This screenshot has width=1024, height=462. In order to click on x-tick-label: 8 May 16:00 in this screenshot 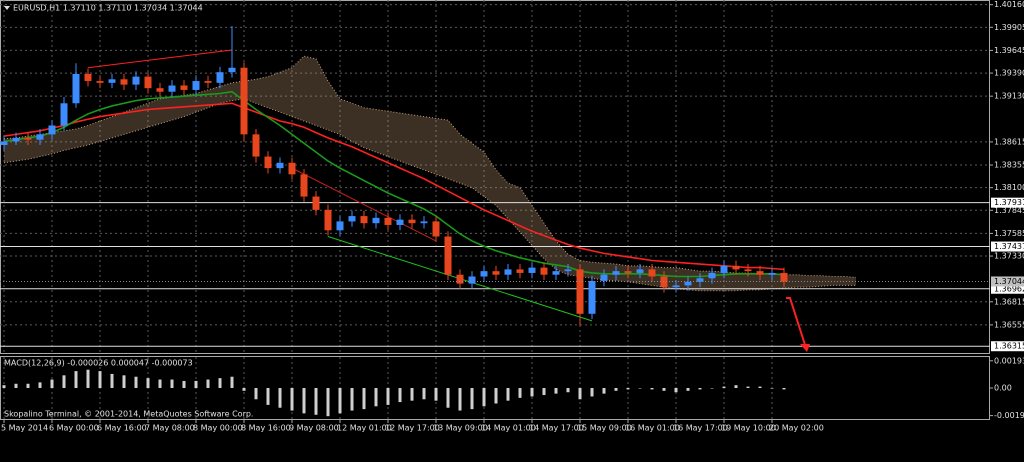, I will do `click(266, 428)`.